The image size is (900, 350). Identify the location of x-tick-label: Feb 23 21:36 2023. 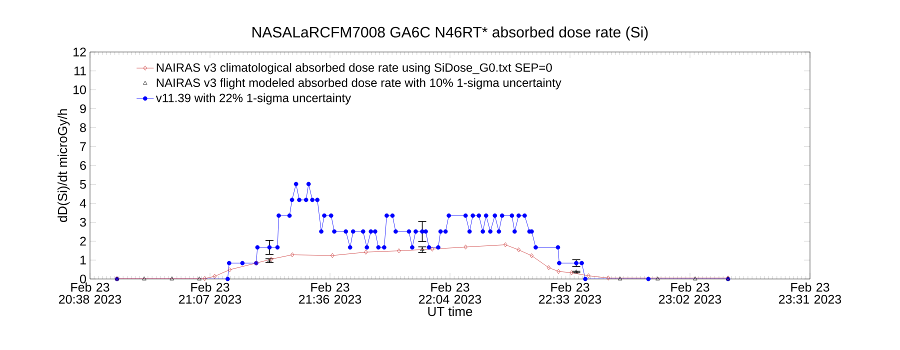
(330, 293).